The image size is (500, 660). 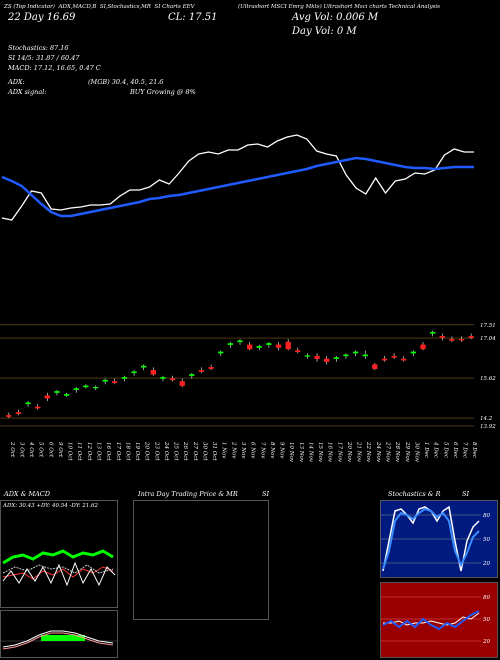 What do you see at coordinates (89, 451) in the screenshot?
I see `date-tick-label: 12 Oct` at bounding box center [89, 451].